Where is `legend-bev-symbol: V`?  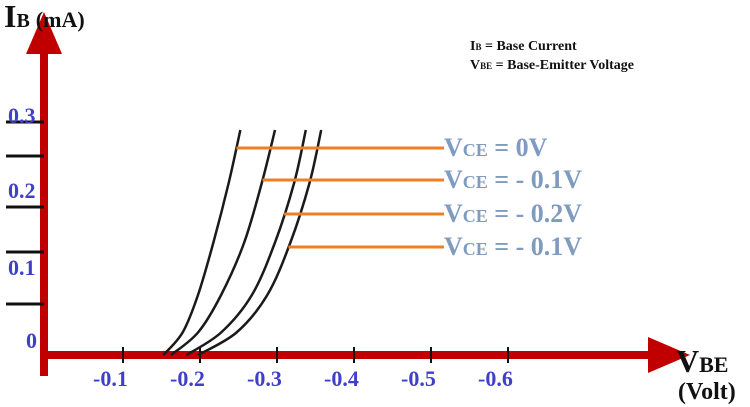 legend-bev-symbol: V is located at coordinates (475, 65).